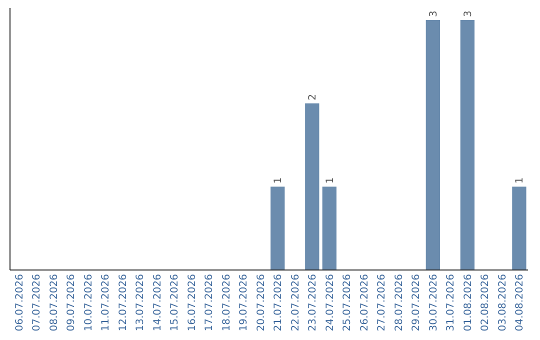  Describe the element at coordinates (123, 303) in the screenshot. I see `x-tick-label: 12.07.2026` at that location.